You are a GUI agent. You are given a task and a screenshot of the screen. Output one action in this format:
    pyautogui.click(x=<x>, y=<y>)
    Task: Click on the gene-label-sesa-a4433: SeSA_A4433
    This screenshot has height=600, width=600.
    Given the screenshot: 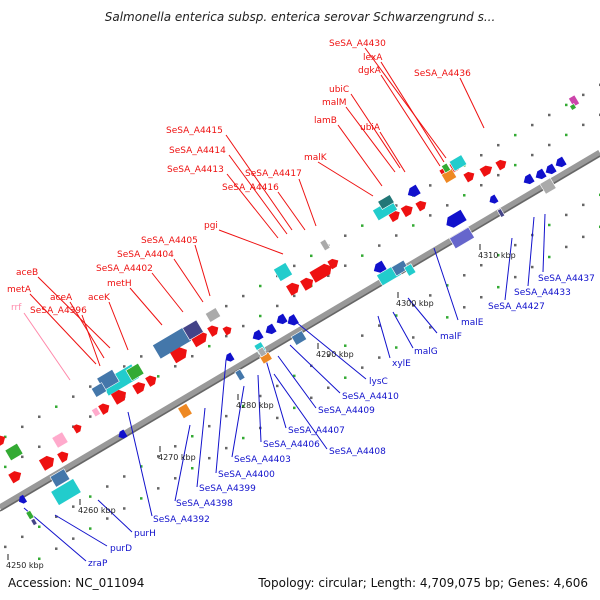 What is the action you would take?
    pyautogui.click(x=542, y=293)
    